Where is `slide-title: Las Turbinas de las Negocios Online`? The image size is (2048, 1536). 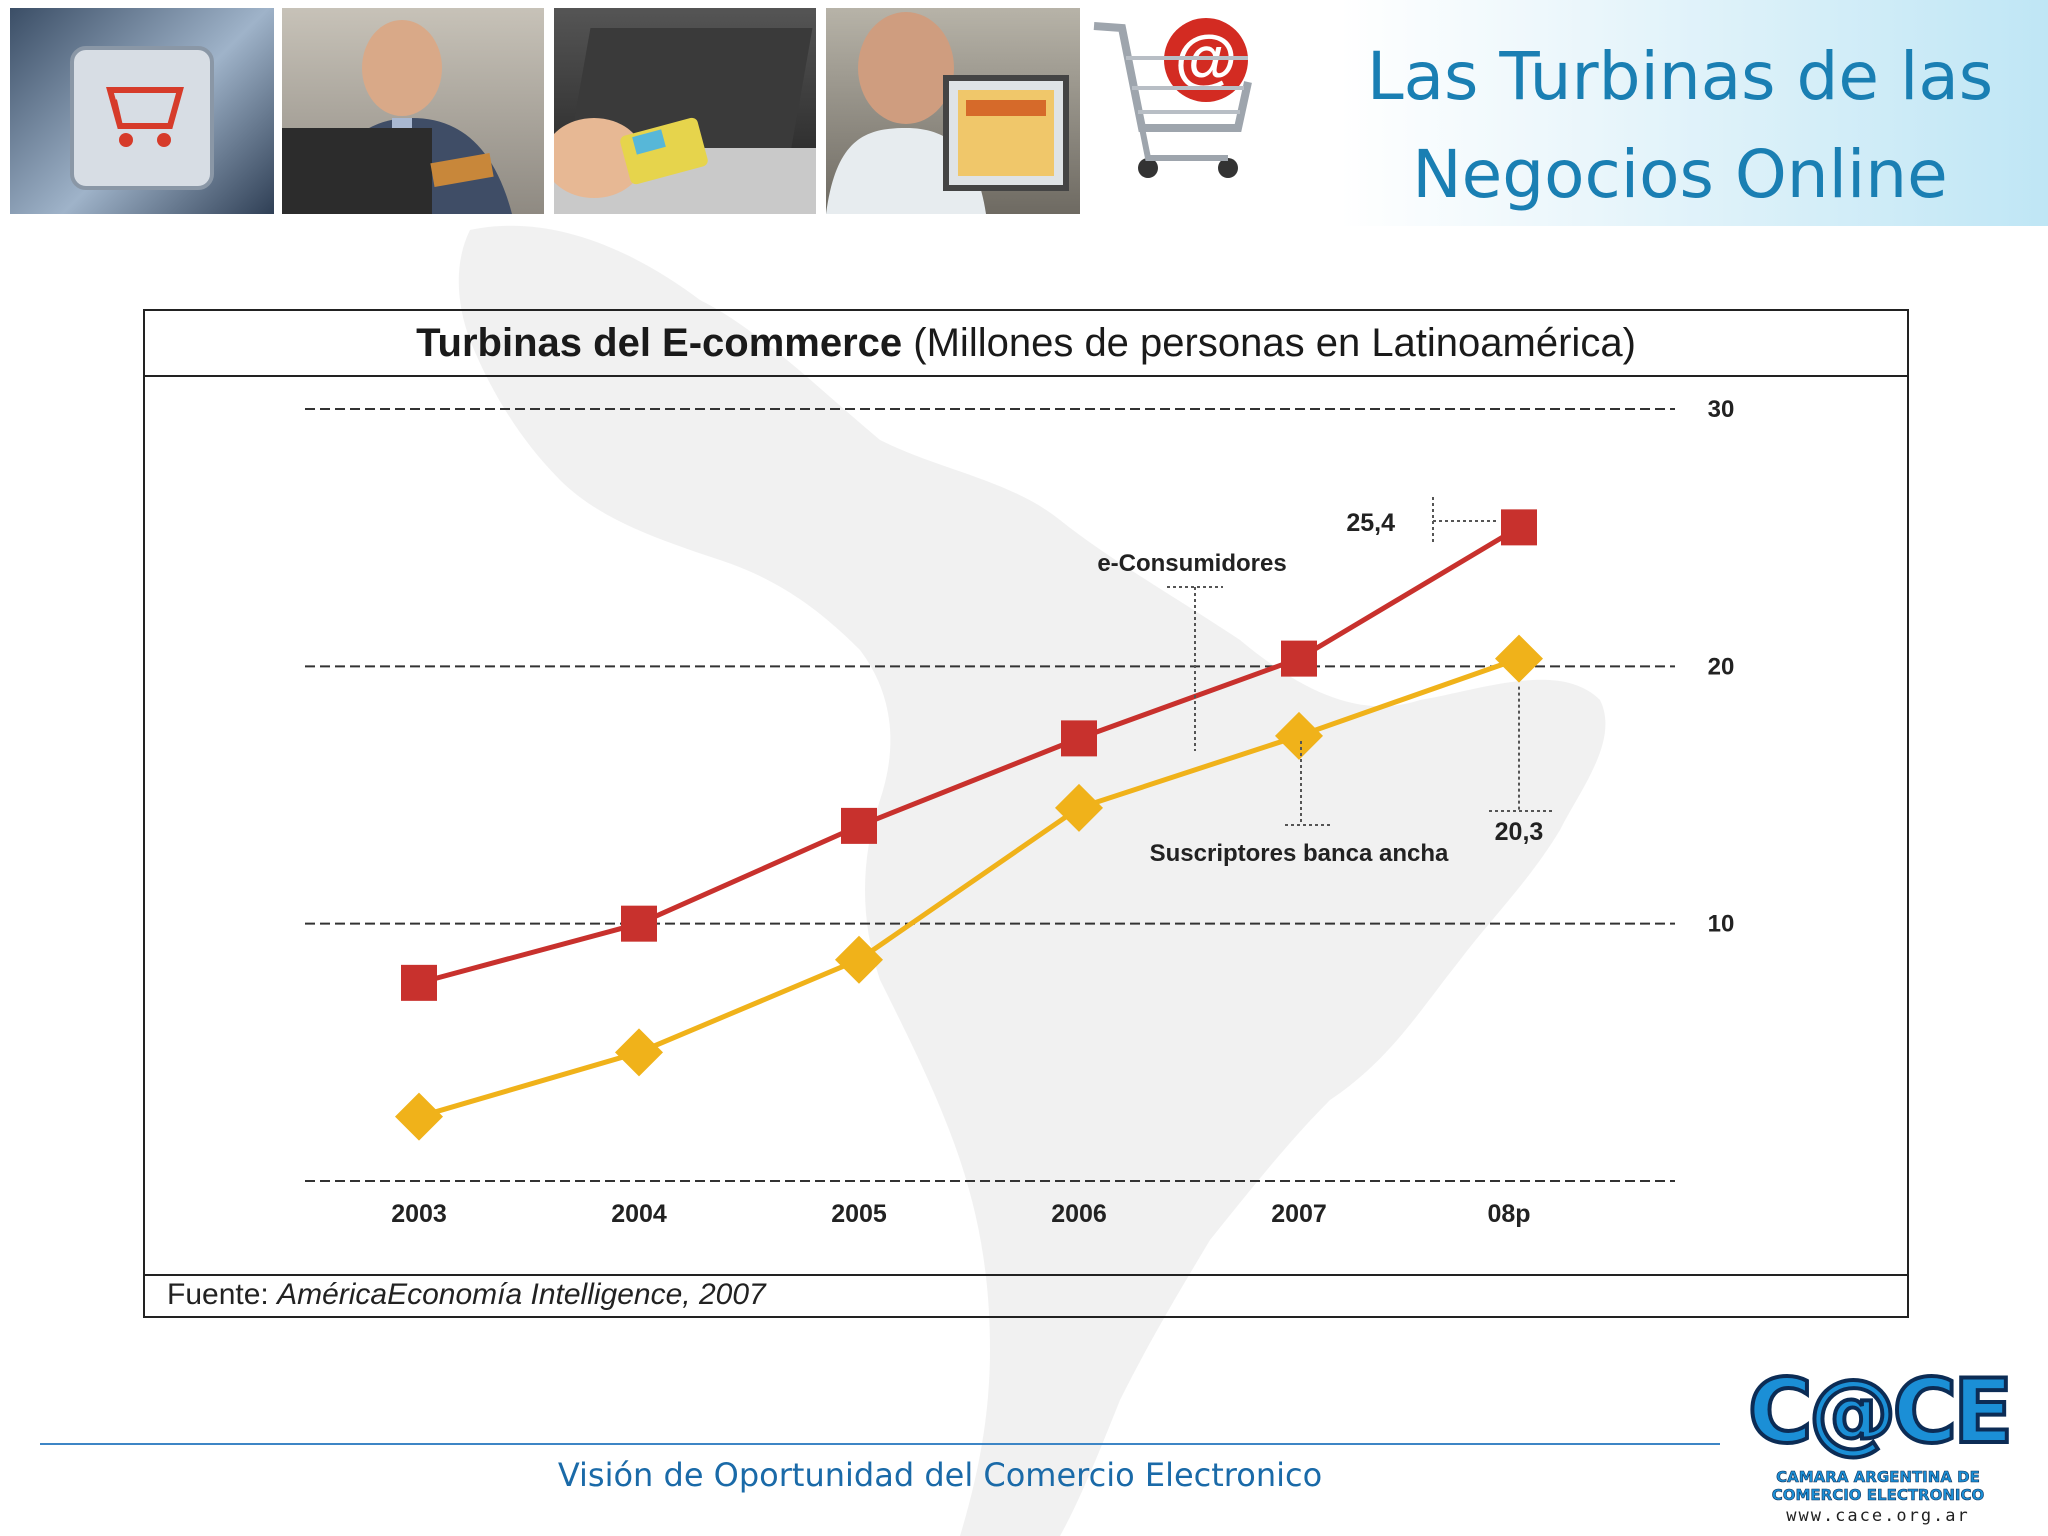 slide-title: Las Turbinas de las Negocios Online is located at coordinates (1680, 126).